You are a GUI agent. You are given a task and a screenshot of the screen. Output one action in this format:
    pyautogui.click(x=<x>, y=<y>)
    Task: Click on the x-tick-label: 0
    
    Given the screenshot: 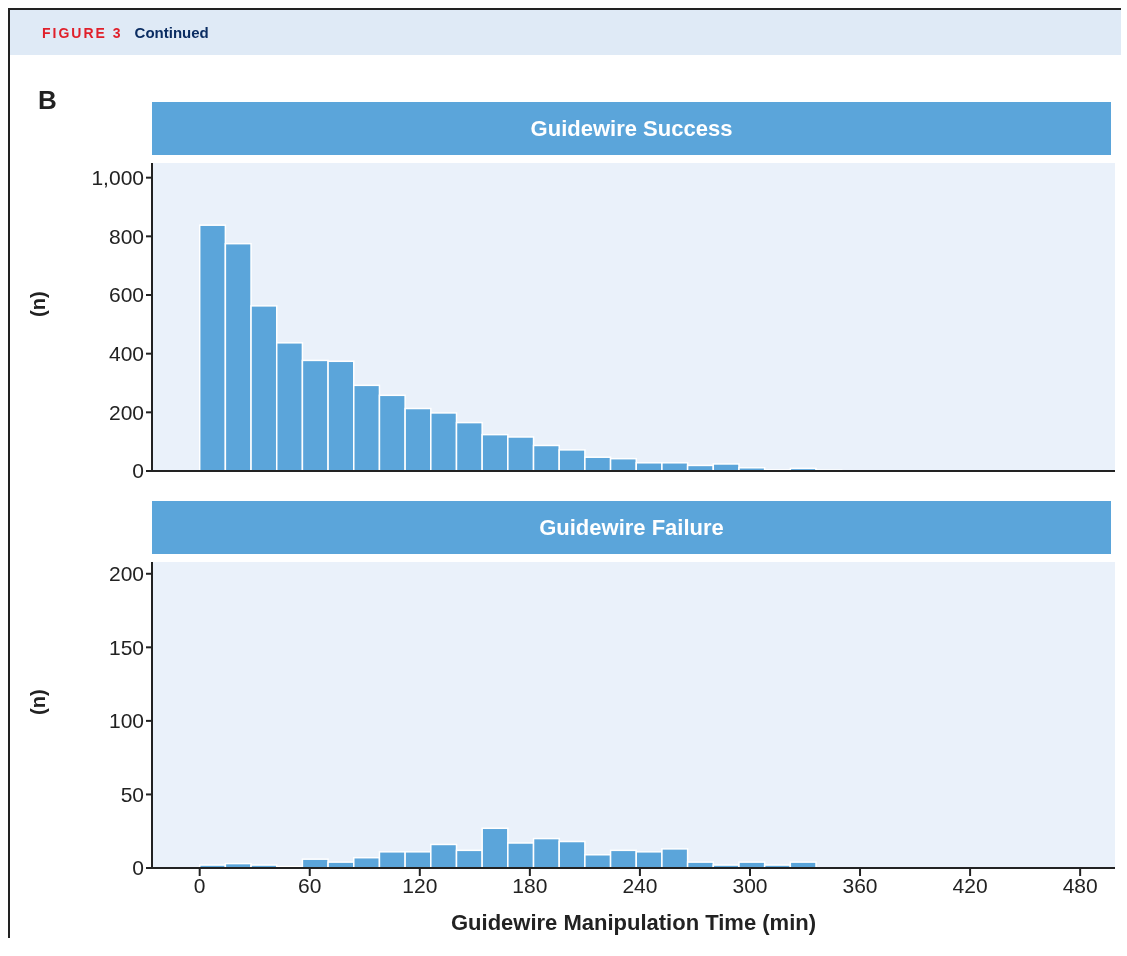 What is the action you would take?
    pyautogui.click(x=199, y=885)
    